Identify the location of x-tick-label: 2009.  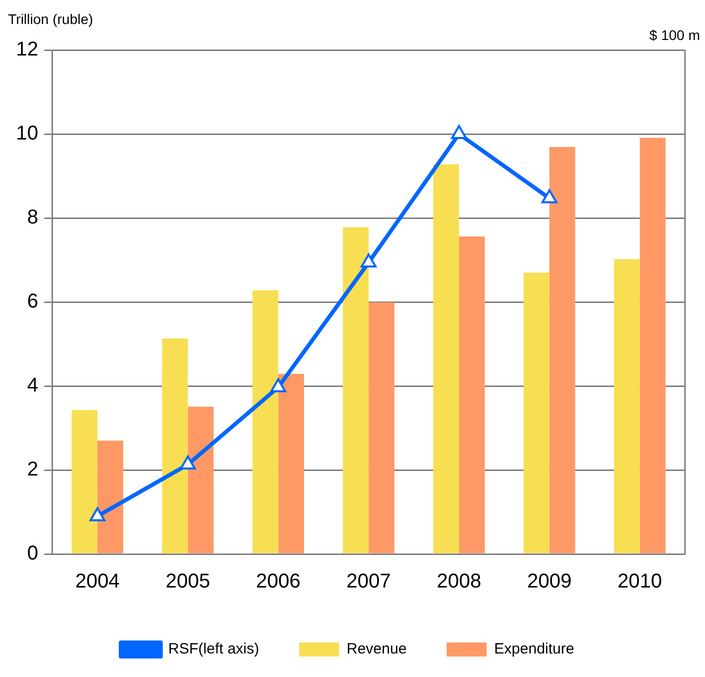
(549, 581).